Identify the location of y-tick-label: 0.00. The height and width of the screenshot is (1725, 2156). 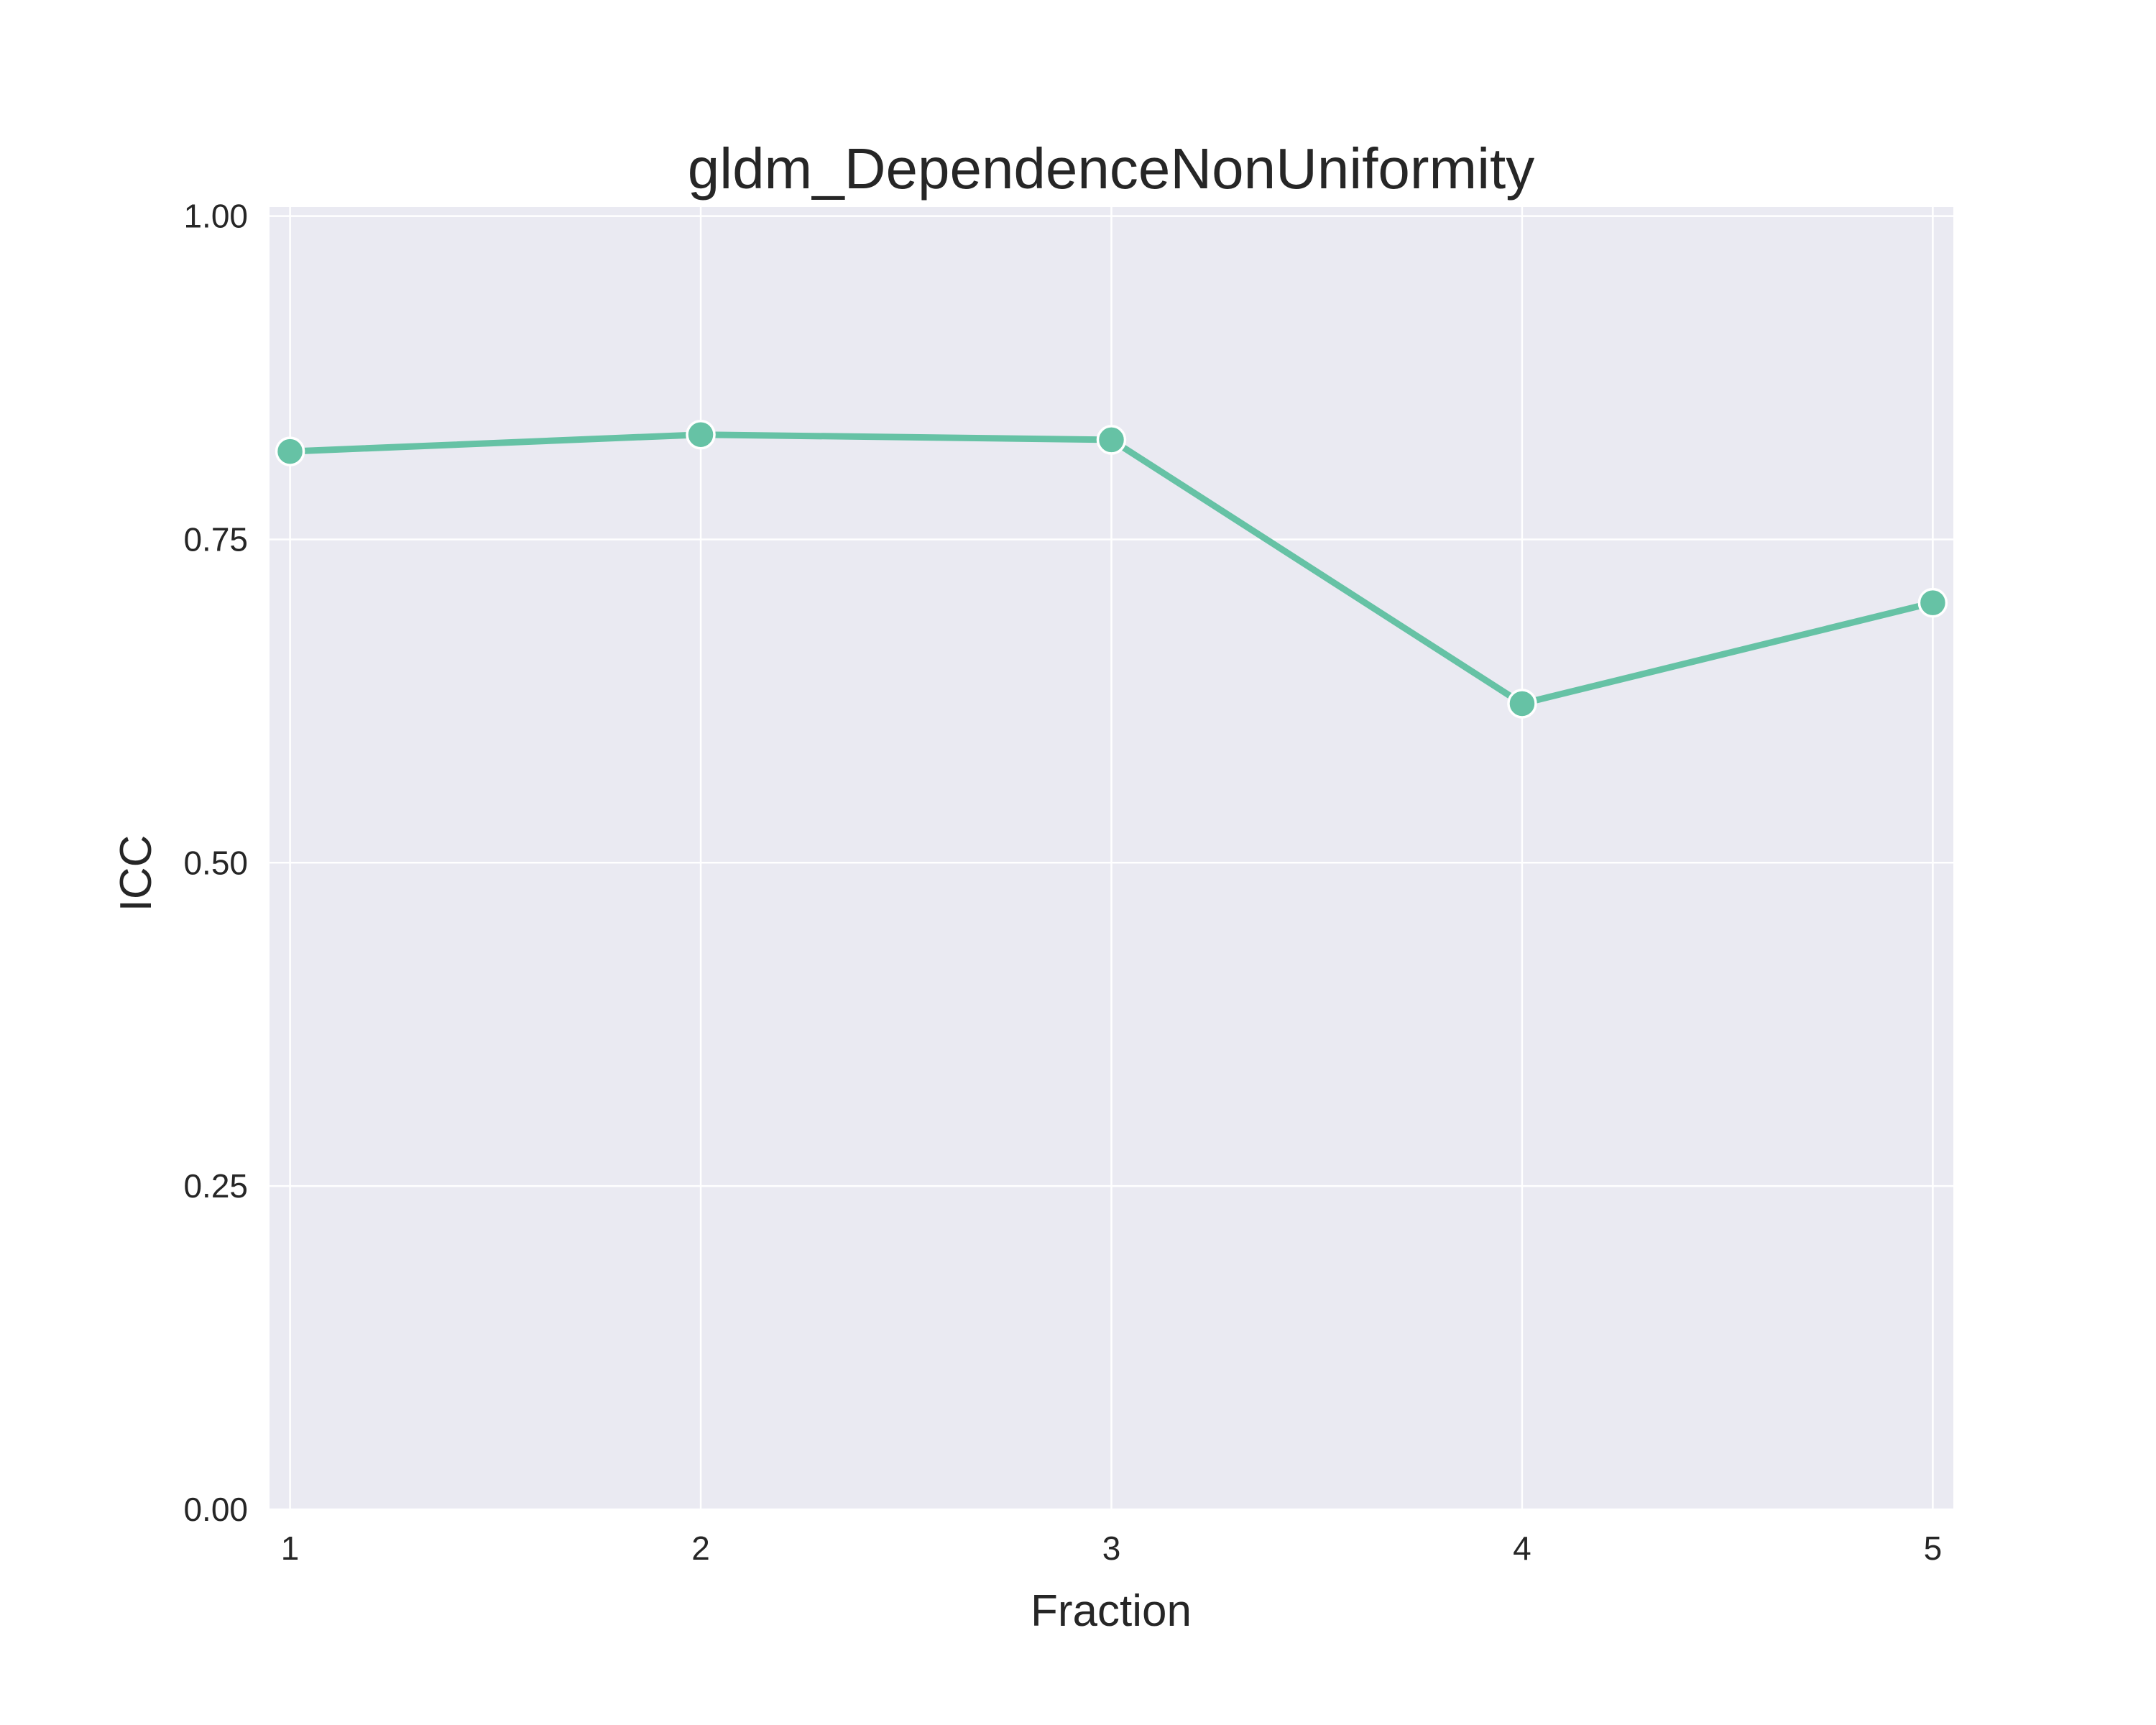
(215, 1509).